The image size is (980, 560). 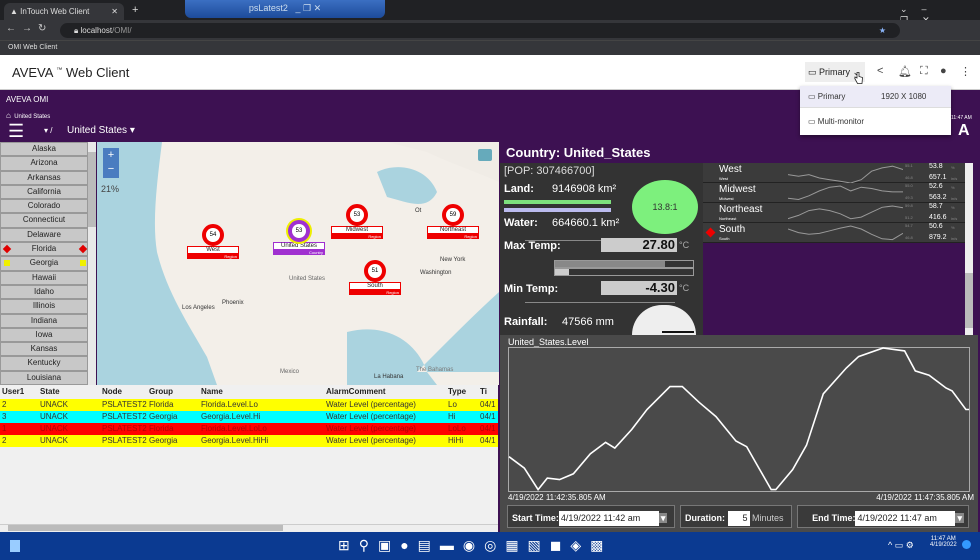 I want to click on state-list-scrollbar, so click(x=92, y=263).